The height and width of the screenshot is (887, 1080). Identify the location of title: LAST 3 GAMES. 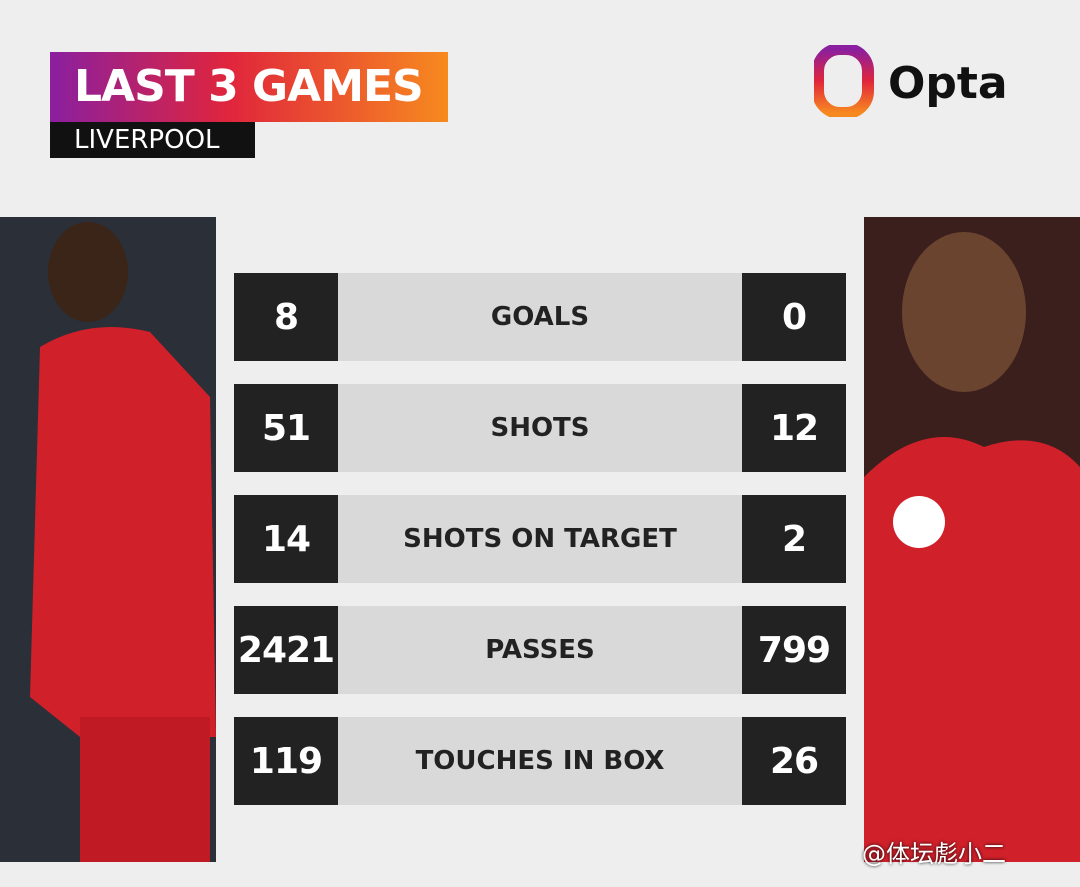
(249, 87).